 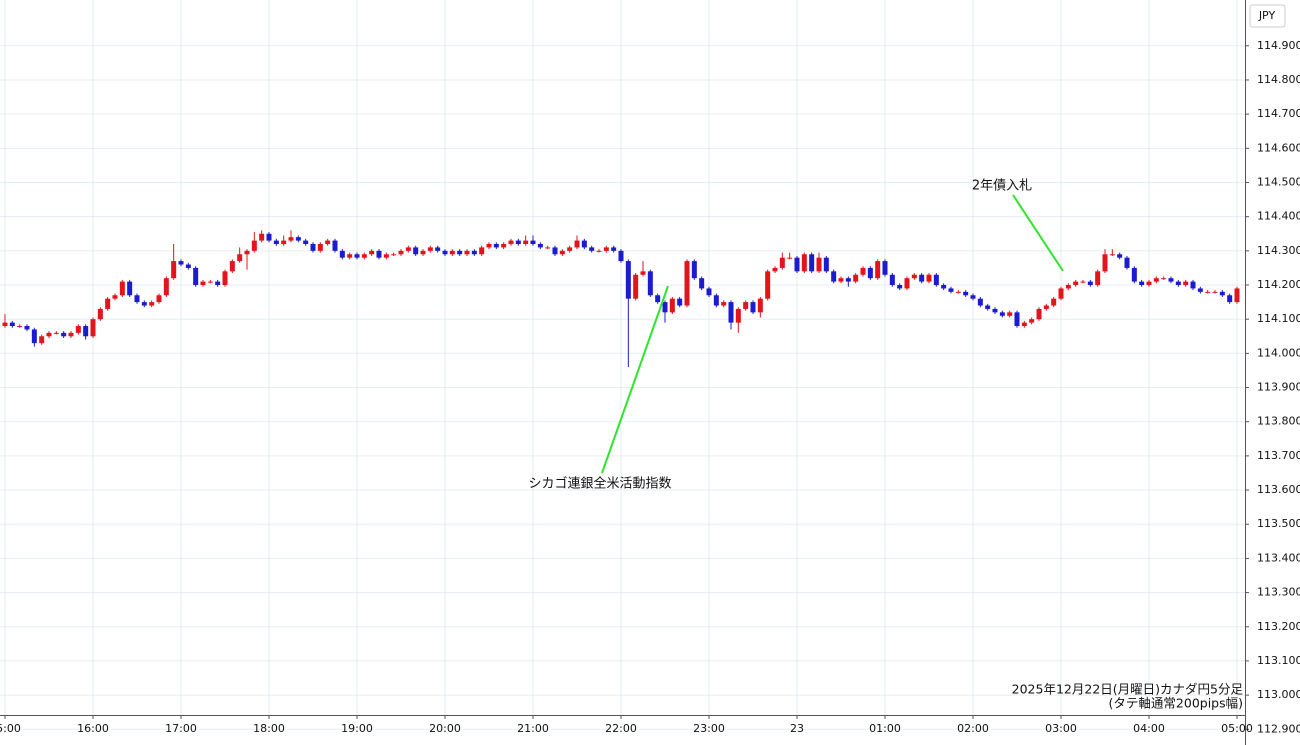 I want to click on annotation: 2年債入札, so click(x=1002, y=186).